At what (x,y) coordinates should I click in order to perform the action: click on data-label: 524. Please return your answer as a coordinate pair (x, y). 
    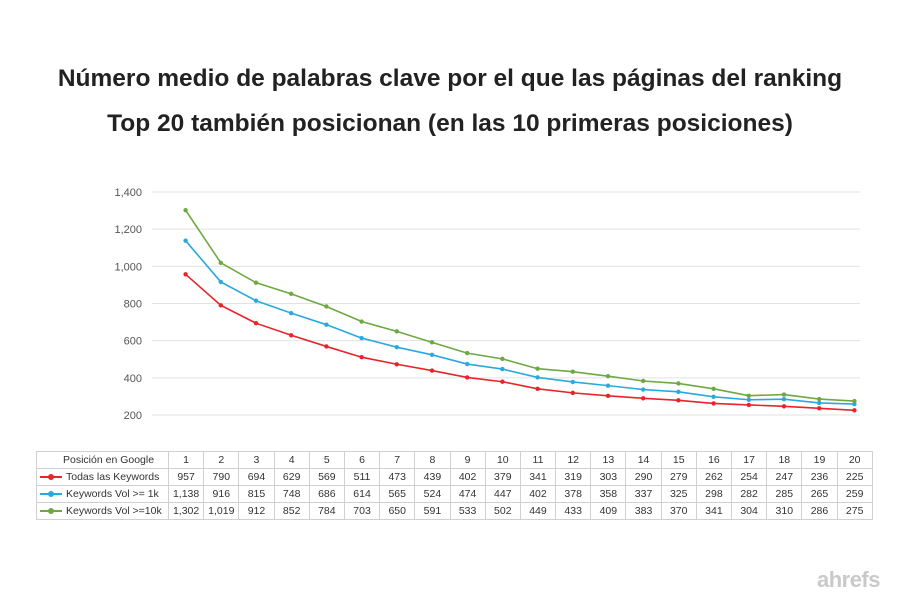
    Looking at the image, I should click on (432, 494).